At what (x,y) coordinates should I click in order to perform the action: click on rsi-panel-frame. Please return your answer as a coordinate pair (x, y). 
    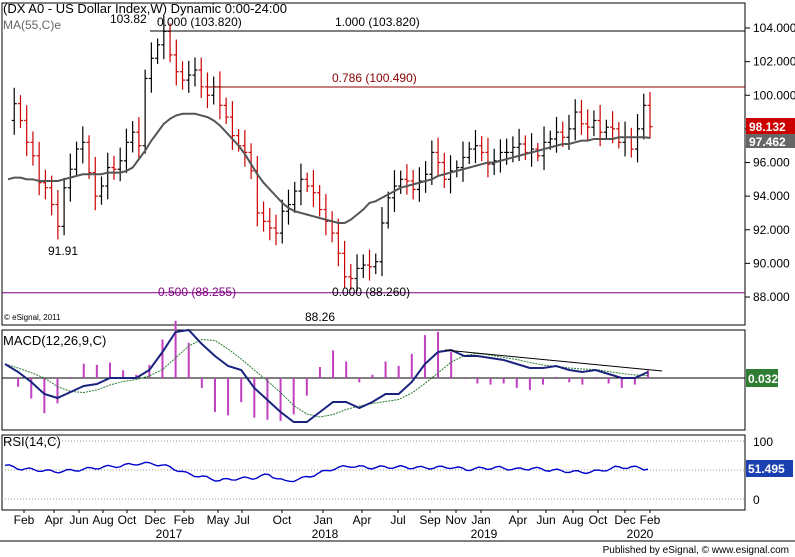
    Looking at the image, I should click on (373, 472).